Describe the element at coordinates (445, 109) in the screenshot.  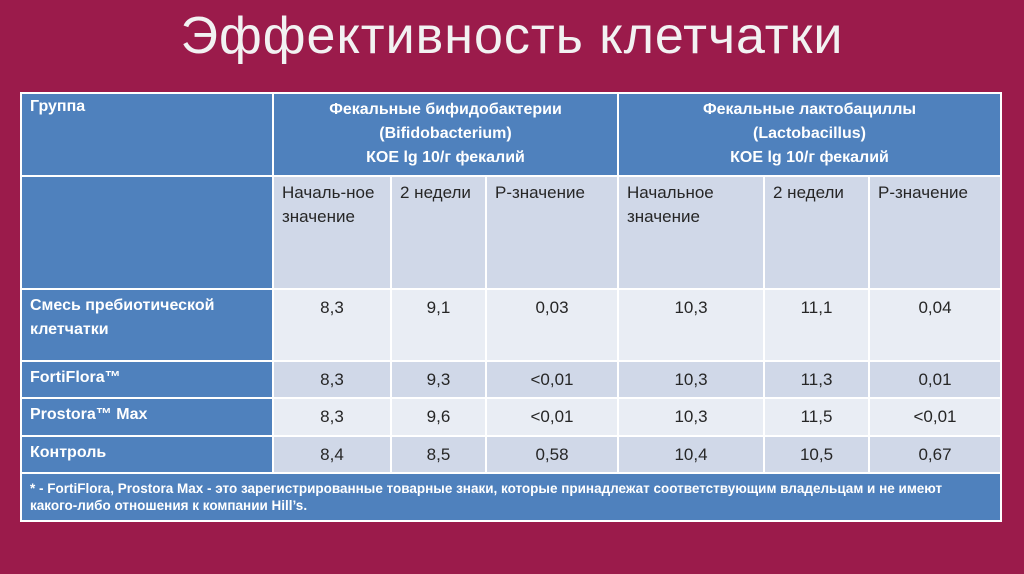
I see `header-line: Фекальные бифидобактерии` at that location.